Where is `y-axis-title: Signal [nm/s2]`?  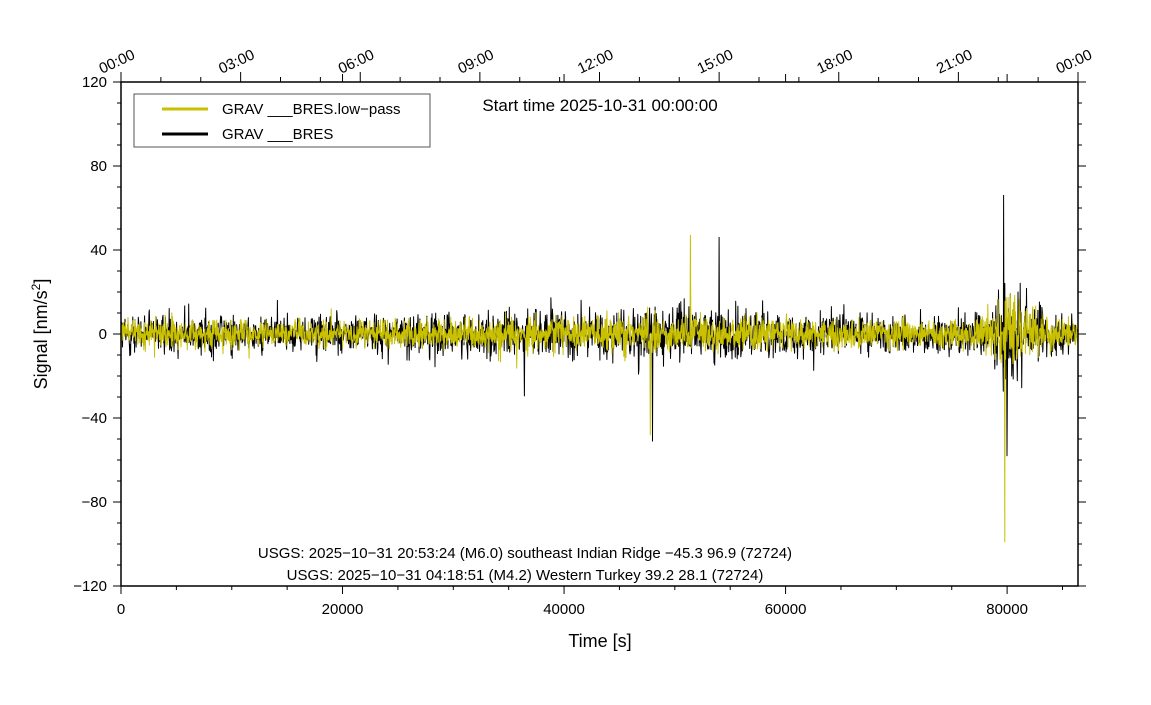 y-axis-title: Signal [nm/s2] is located at coordinates (40, 334).